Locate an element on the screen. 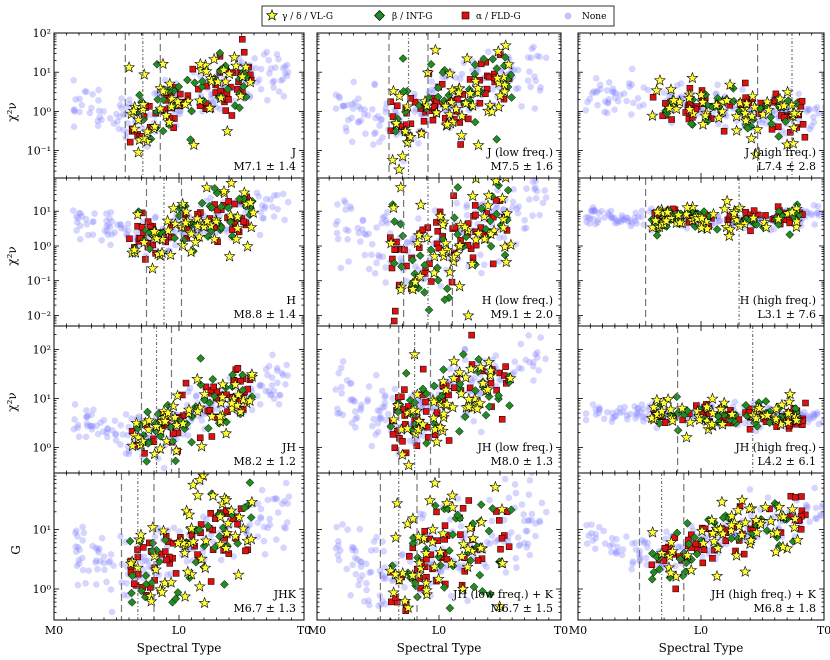  panel-points is located at coordinates (441, 107).